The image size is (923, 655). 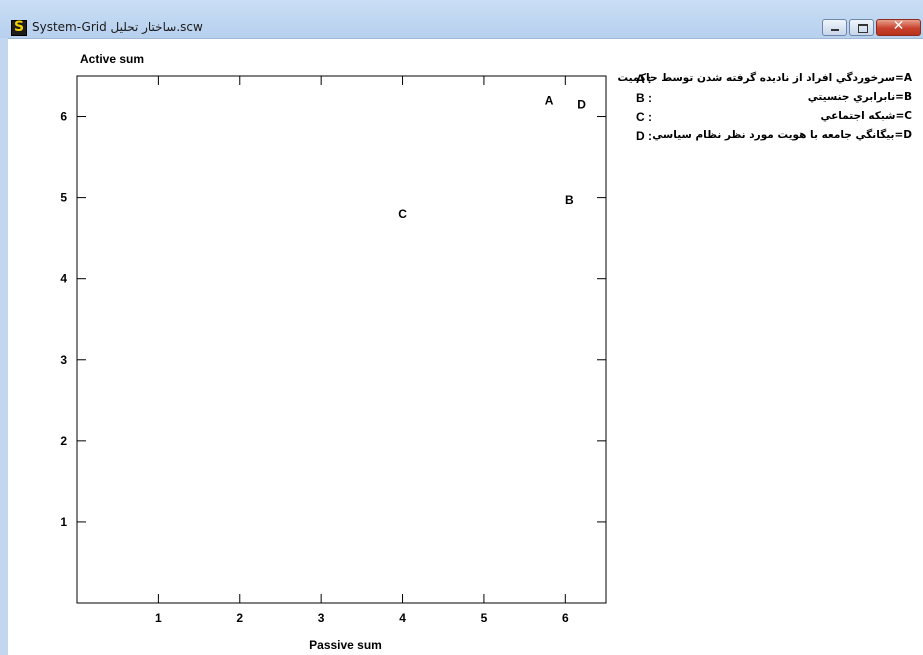 What do you see at coordinates (771, 98) in the screenshot?
I see `legend-item: B : B=نابرابري جنسيتي` at bounding box center [771, 98].